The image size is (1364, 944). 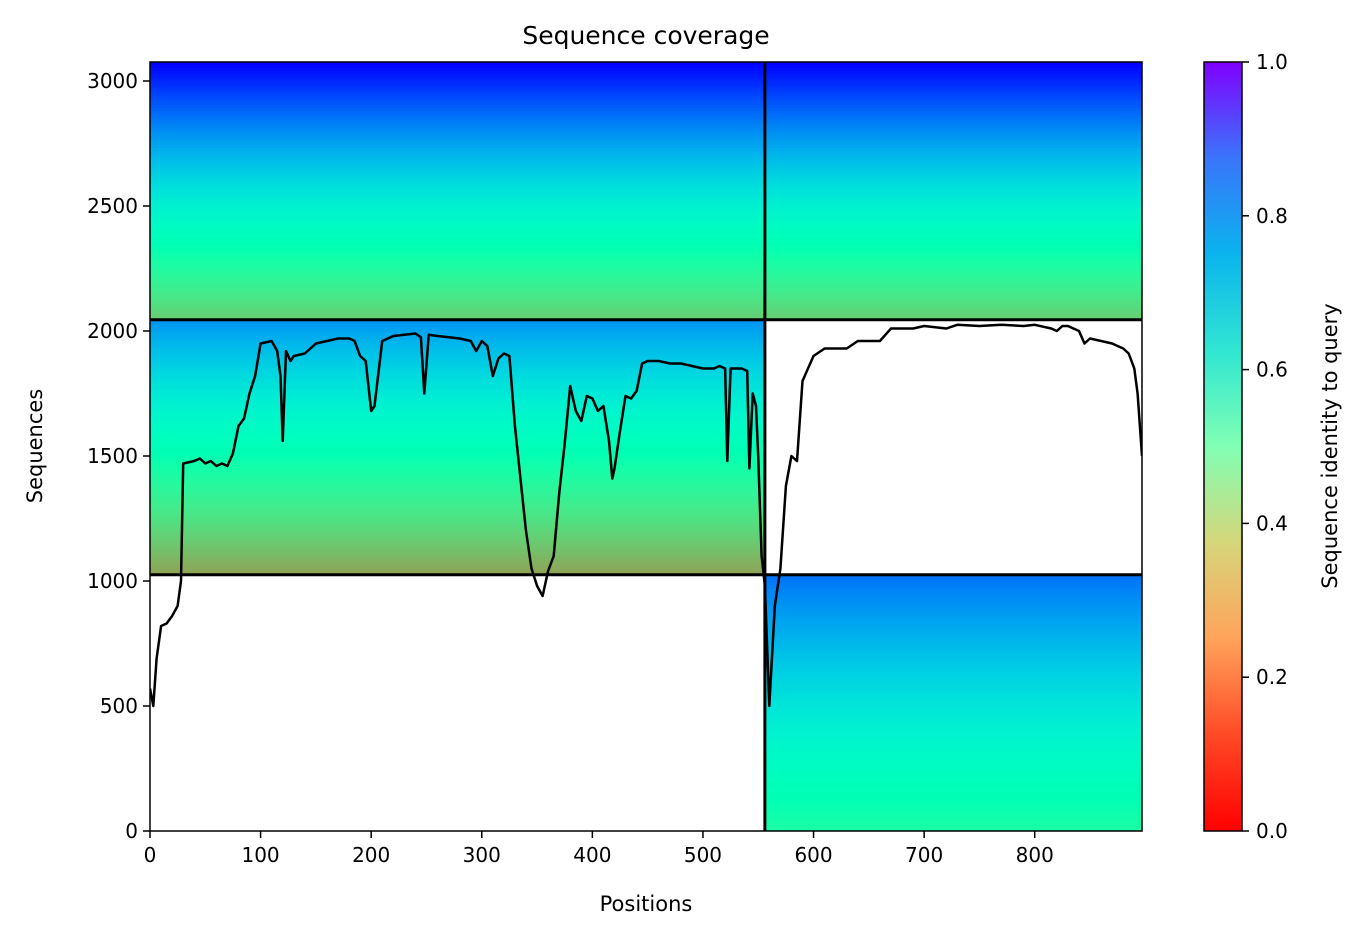 What do you see at coordinates (112, 456) in the screenshot?
I see `y-tick-label: 1500` at bounding box center [112, 456].